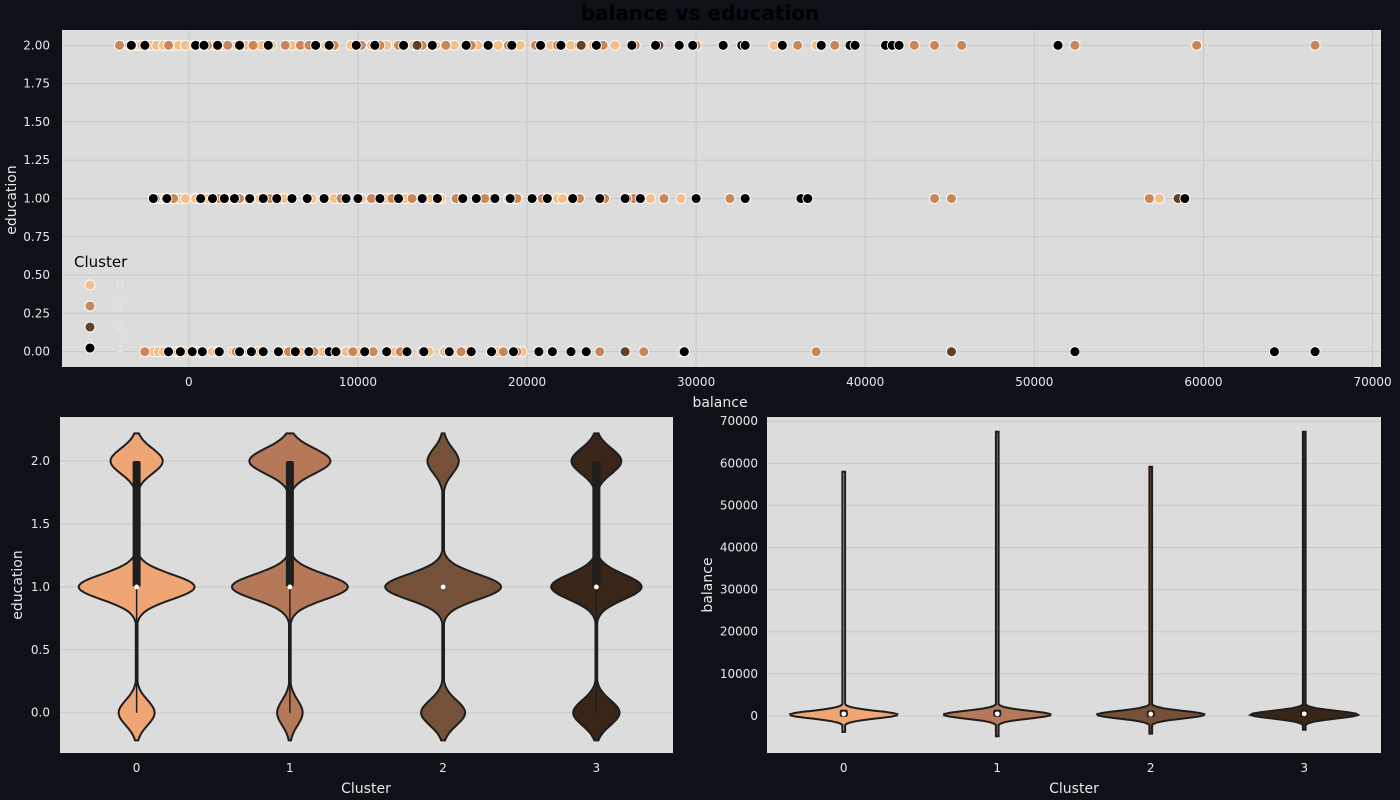 Image resolution: width=1400 pixels, height=800 pixels. Describe the element at coordinates (739, 590) in the screenshot. I see `y-tick-label: 30000` at that location.